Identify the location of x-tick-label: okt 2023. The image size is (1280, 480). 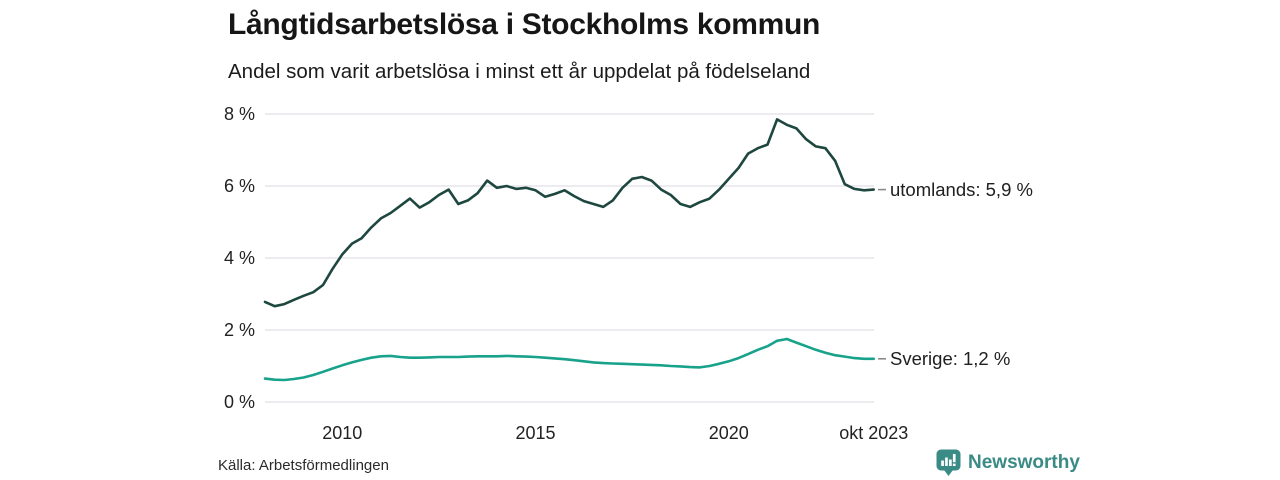
(874, 433).